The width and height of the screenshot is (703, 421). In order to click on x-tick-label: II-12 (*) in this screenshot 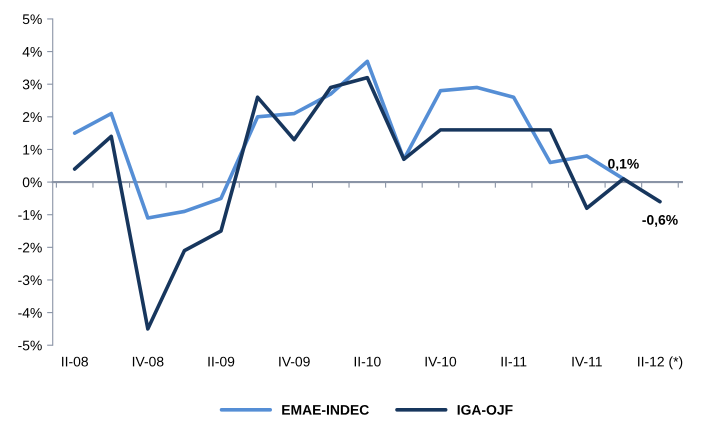, I will do `click(660, 363)`.